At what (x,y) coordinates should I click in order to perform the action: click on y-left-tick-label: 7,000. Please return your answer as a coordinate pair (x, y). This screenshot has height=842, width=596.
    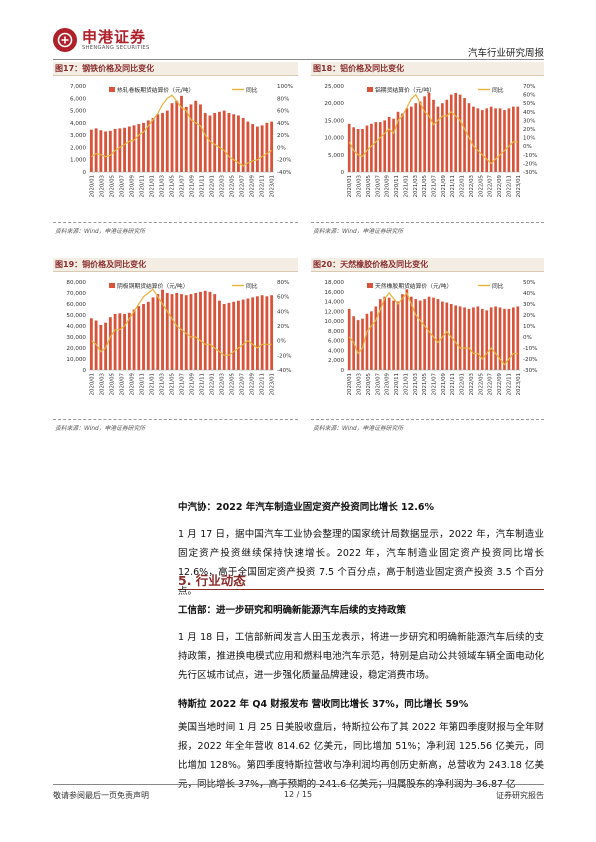
    Looking at the image, I should click on (78, 87).